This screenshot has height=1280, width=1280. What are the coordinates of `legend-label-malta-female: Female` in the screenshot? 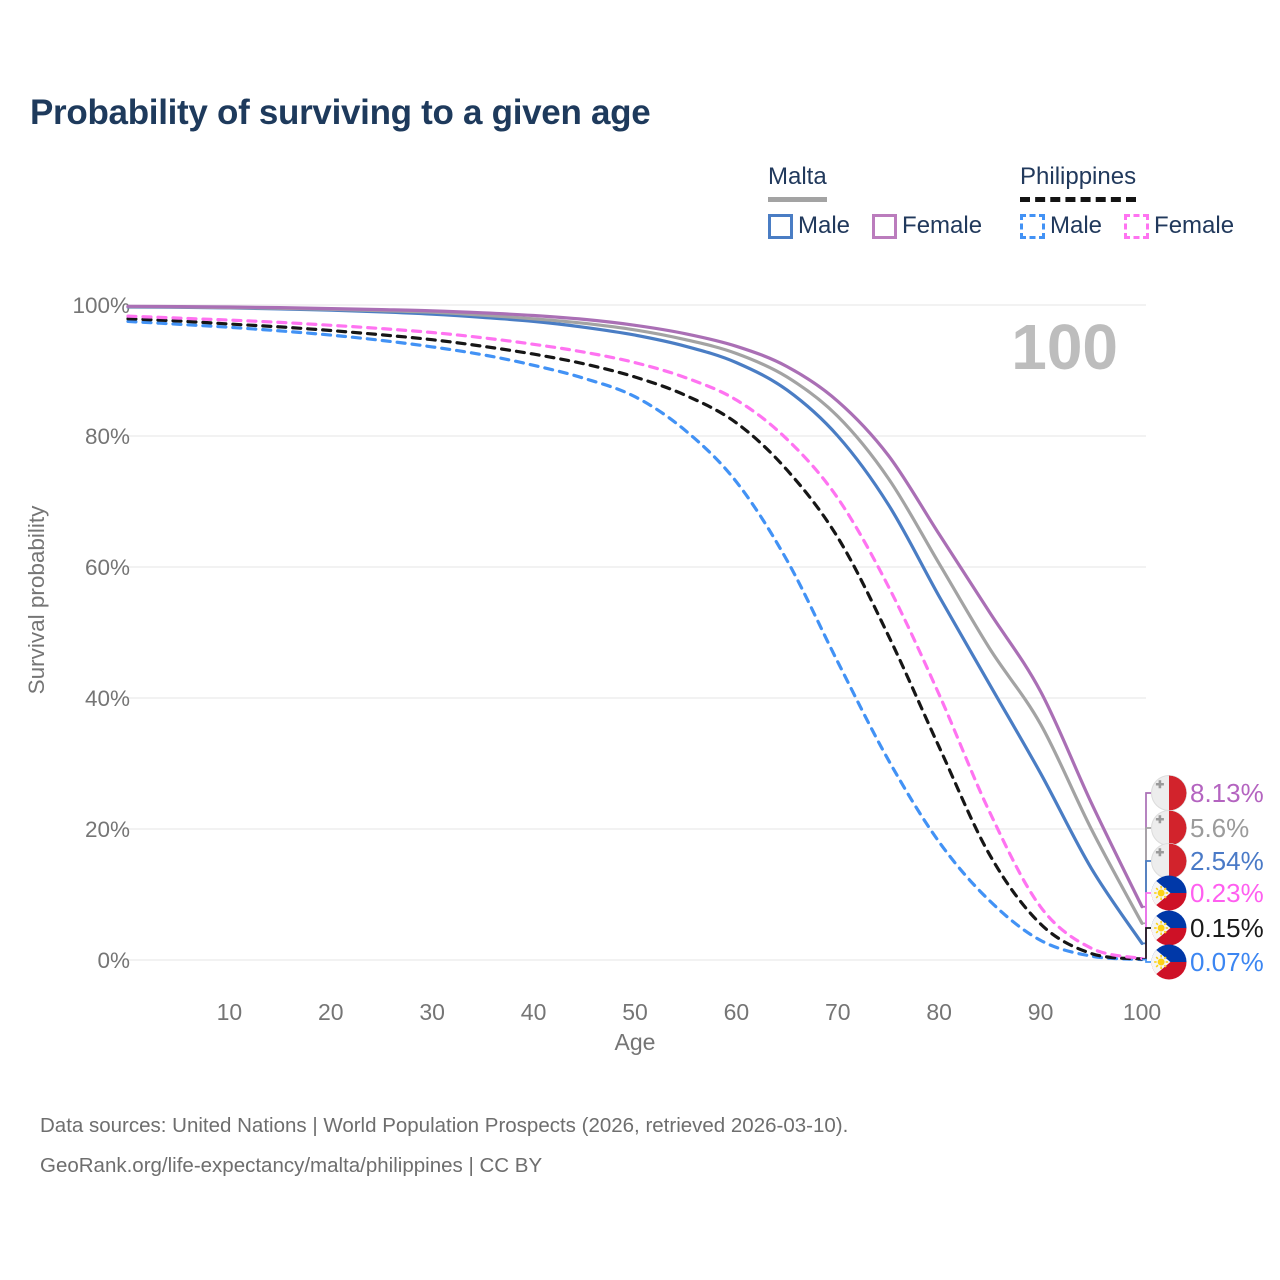 It's located at (942, 225).